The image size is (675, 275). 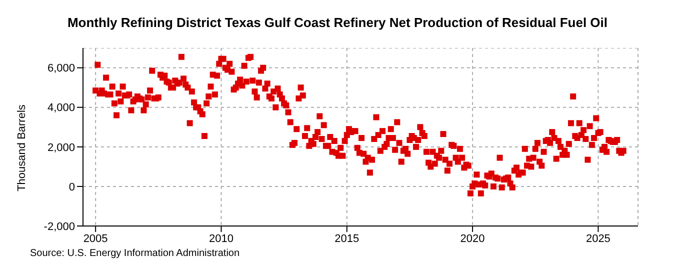 What do you see at coordinates (61, 148) in the screenshot?
I see `y-tick-label: 2,000` at bounding box center [61, 148].